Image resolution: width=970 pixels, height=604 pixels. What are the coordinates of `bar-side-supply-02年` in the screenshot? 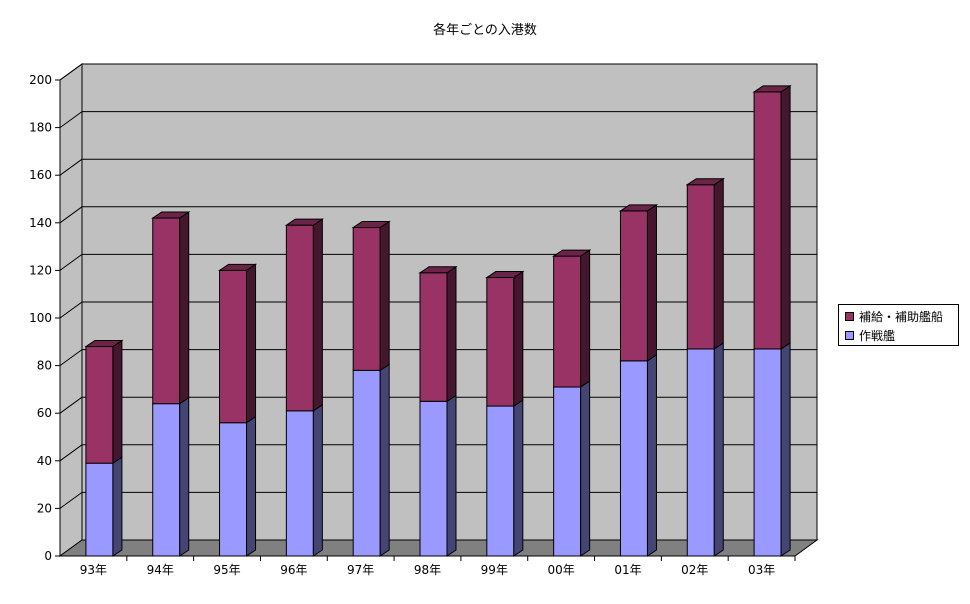 It's located at (718, 263).